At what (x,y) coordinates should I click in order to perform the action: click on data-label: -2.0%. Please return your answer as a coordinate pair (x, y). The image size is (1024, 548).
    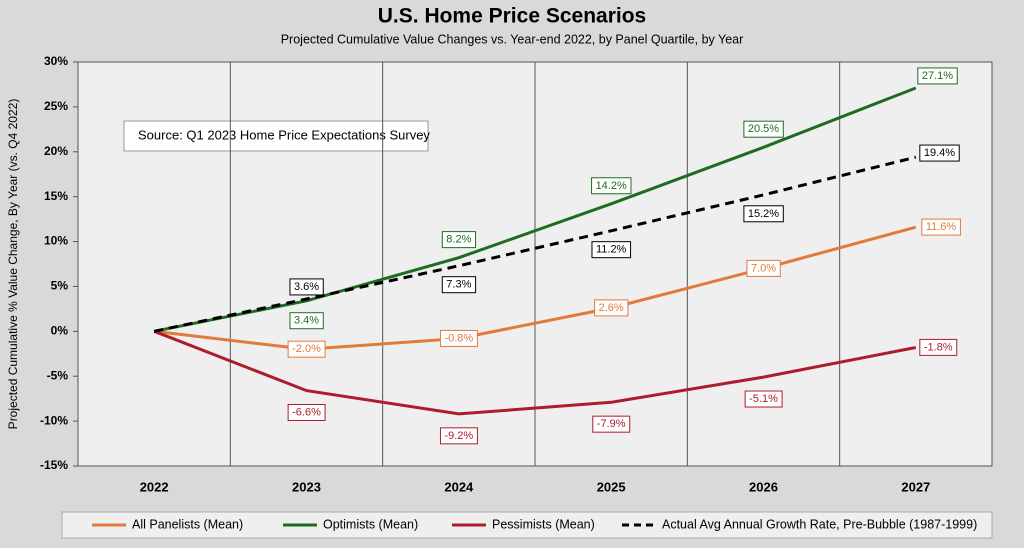
    Looking at the image, I should click on (306, 349).